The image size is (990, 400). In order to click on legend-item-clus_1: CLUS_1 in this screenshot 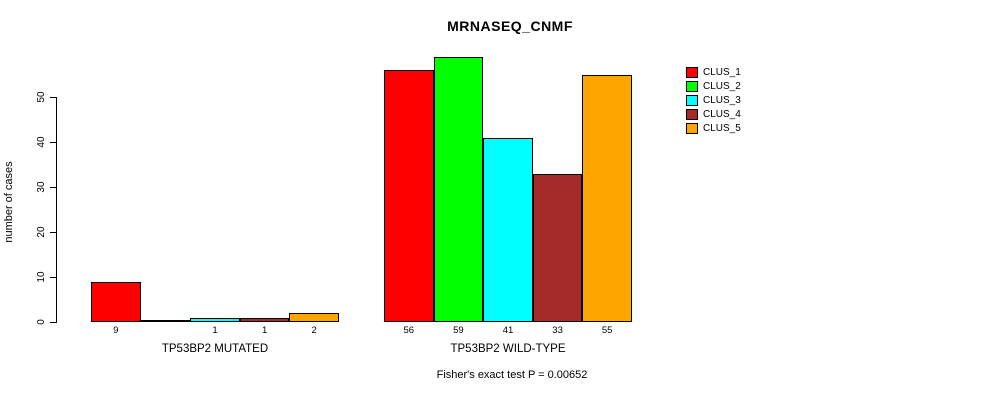, I will do `click(713, 72)`.